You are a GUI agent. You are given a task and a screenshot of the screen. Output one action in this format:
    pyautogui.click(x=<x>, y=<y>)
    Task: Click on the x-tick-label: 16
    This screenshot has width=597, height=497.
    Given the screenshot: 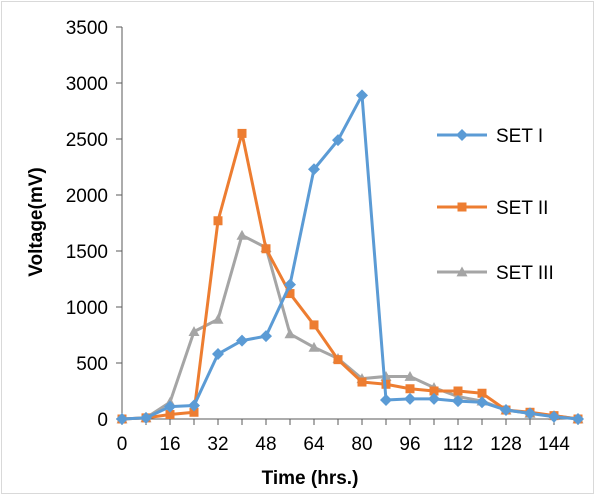 What is the action you would take?
    pyautogui.click(x=169, y=444)
    